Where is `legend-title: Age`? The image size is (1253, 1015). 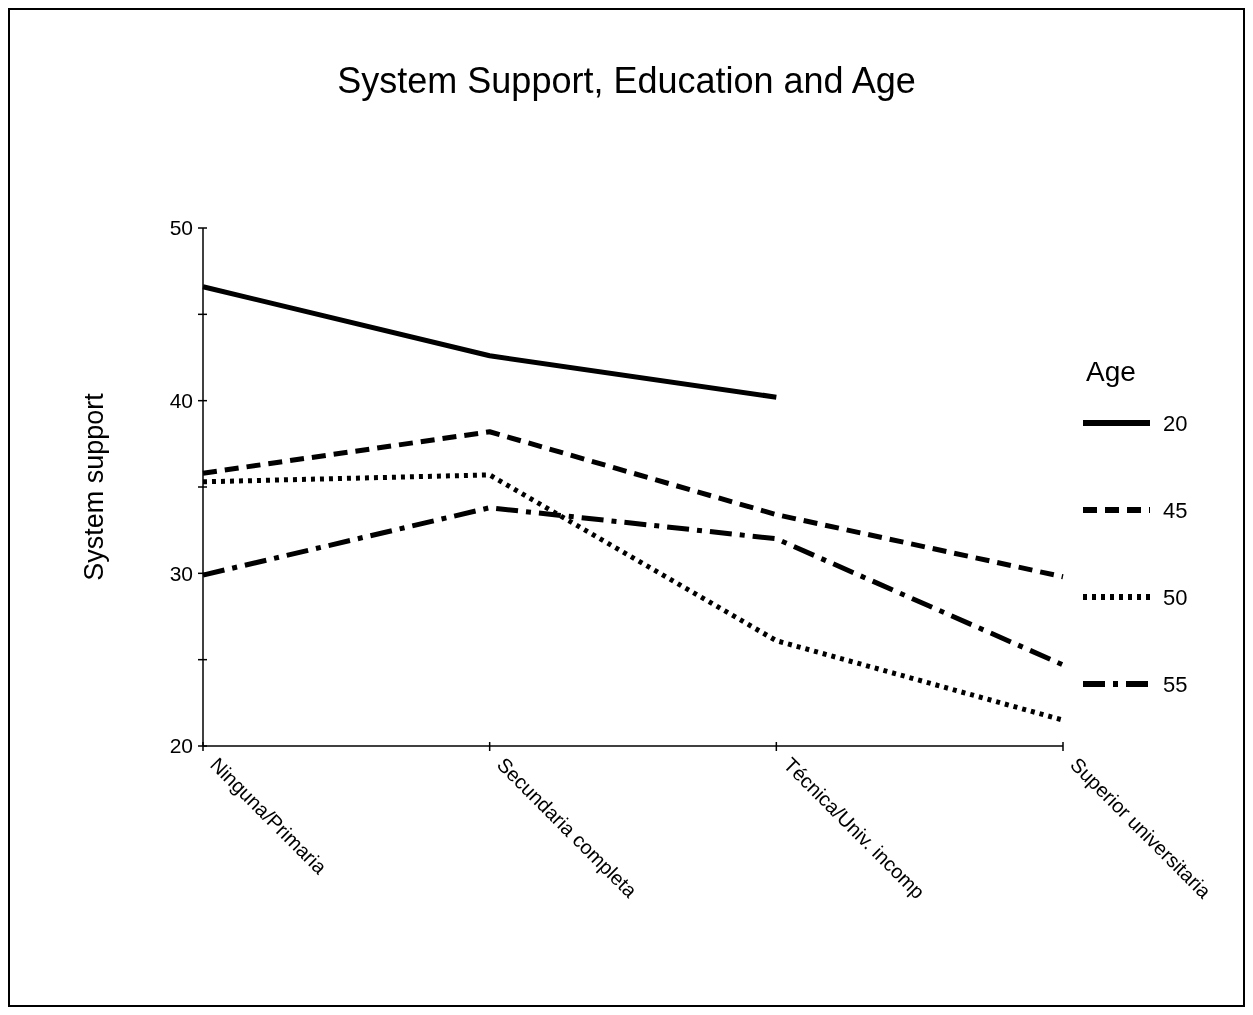
legend-title: Age is located at coordinates (1111, 371).